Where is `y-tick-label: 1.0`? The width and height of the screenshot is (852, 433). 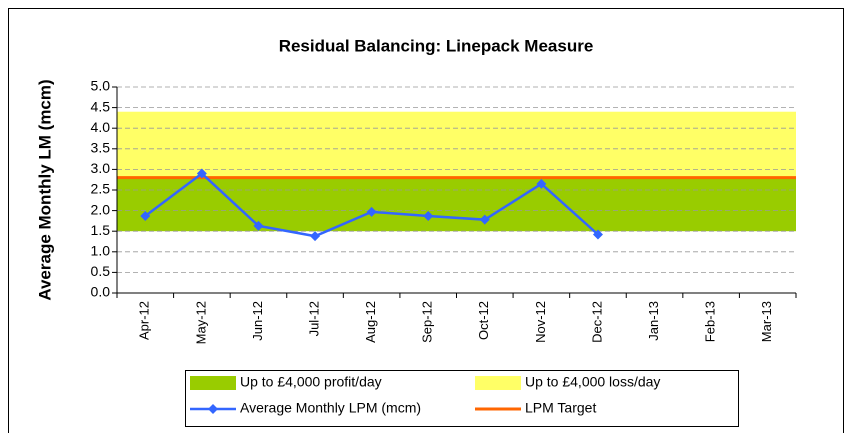 y-tick-label: 1.0 is located at coordinates (101, 251).